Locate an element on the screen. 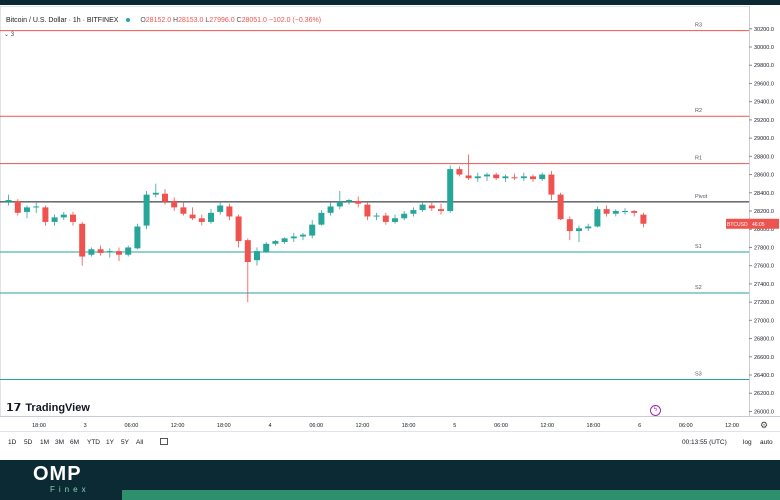 The image size is (780, 500). y-tick-label: 28400.0 is located at coordinates (764, 194).